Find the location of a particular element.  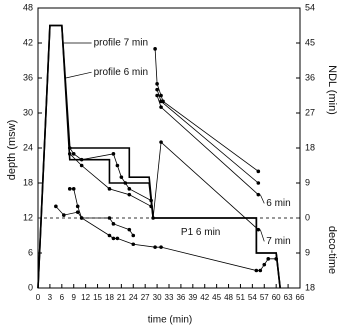

y2-tick-label: 36 is located at coordinates (310, 77).